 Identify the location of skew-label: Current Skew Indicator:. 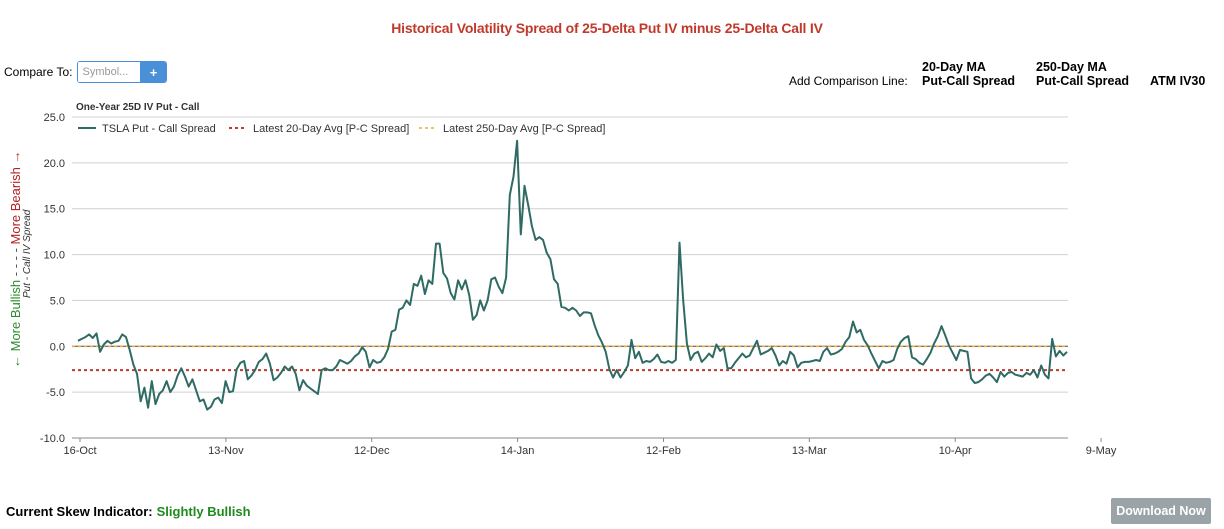
(79, 511).